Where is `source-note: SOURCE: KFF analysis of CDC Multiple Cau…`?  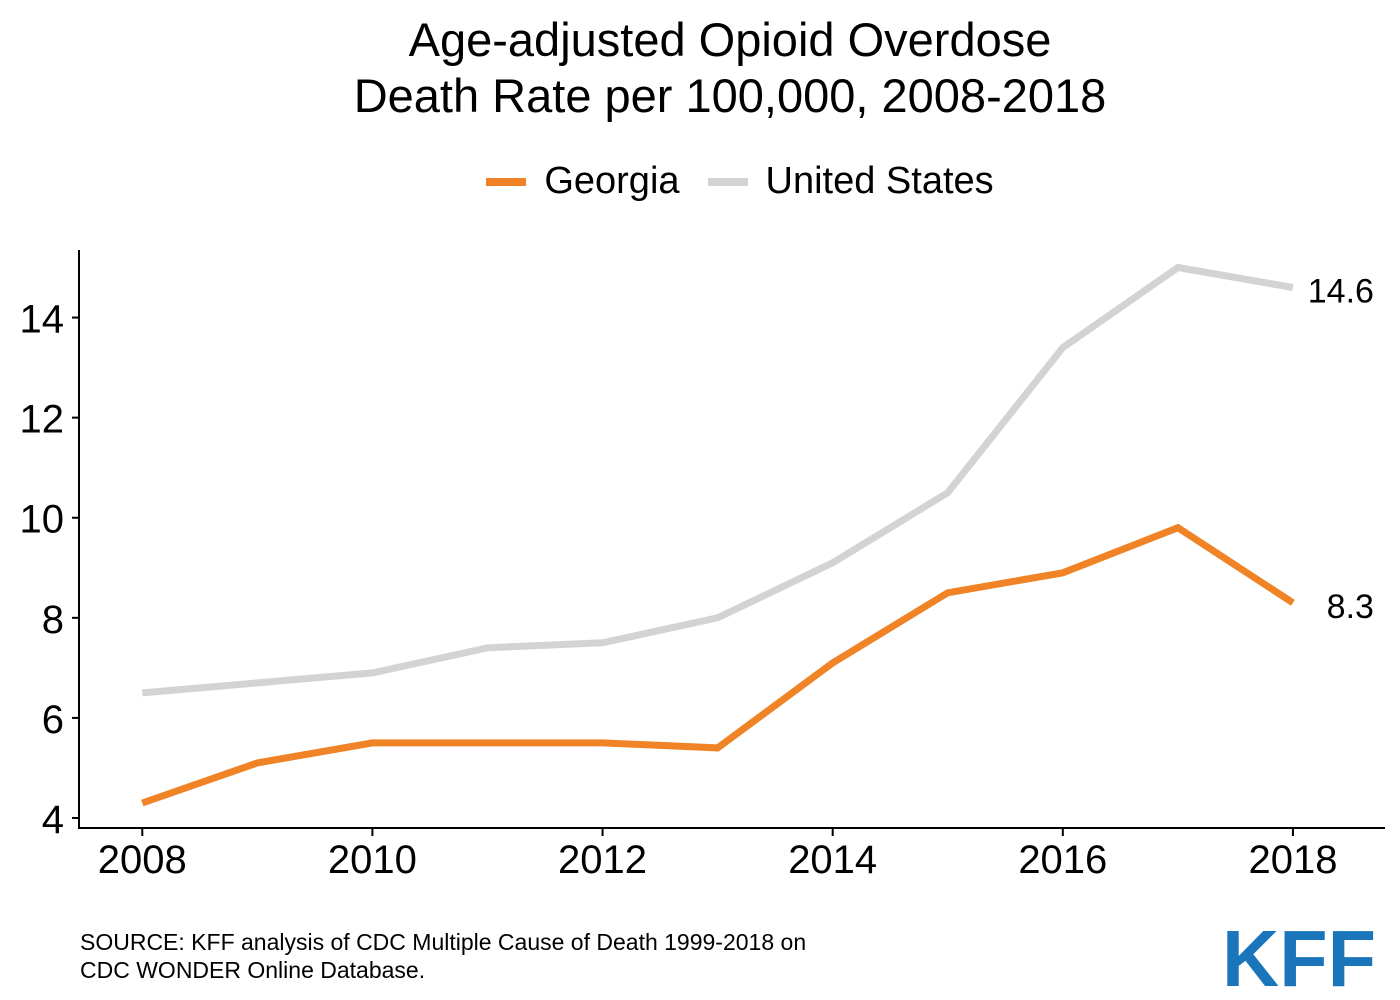
source-note: SOURCE: KFF analysis of CDC Multiple Cau… is located at coordinates (443, 956).